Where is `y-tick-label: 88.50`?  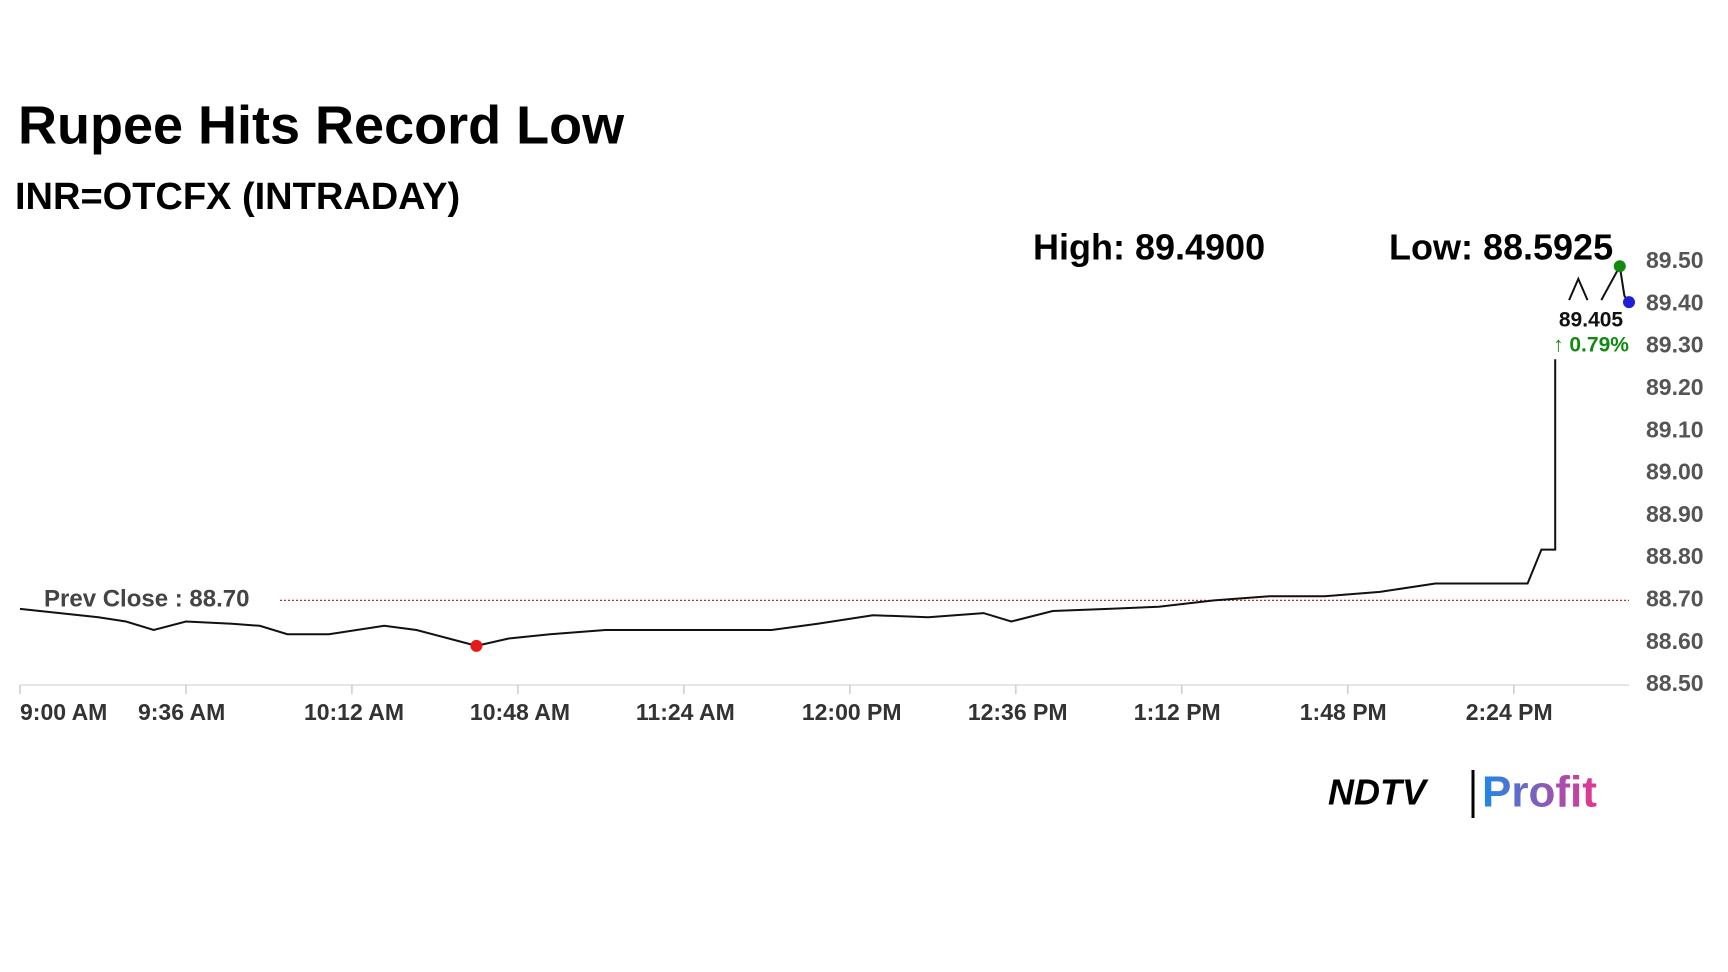 y-tick-label: 88.50 is located at coordinates (1675, 683).